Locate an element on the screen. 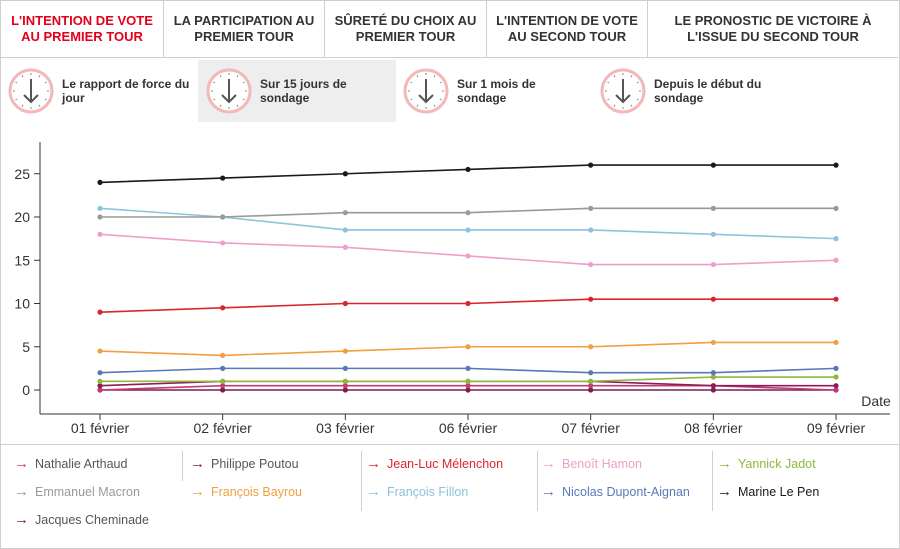 This screenshot has width=900, height=549. tab-intention-premier-tour: L'INTENTION DE VOTE AU PREMIER TOUR is located at coordinates (82, 29).